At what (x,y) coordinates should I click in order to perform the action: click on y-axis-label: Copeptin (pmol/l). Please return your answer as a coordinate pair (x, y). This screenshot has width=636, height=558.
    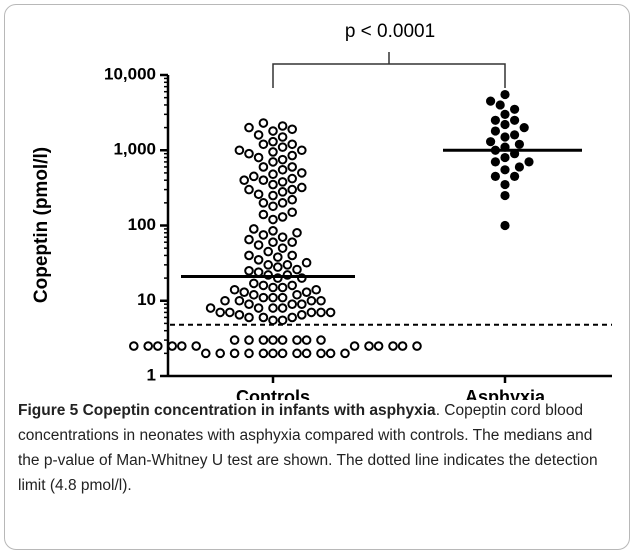
    Looking at the image, I should click on (41, 225).